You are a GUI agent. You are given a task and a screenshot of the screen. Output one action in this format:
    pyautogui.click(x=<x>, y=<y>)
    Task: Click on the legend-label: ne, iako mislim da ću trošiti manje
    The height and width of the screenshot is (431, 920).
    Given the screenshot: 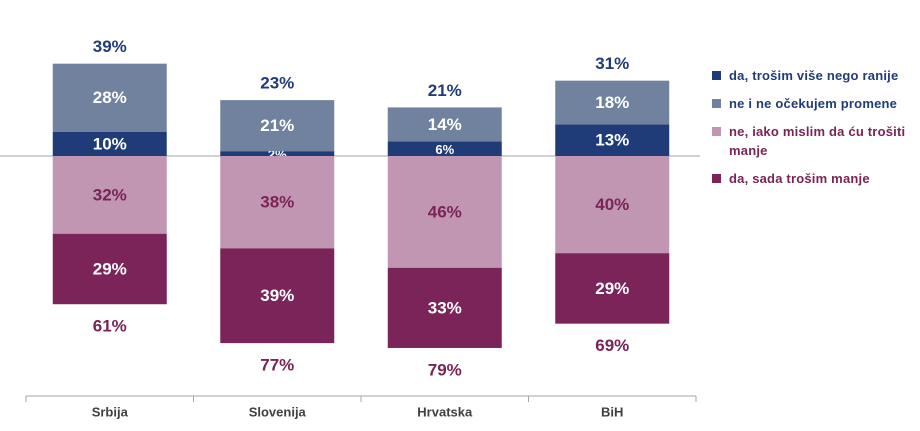 What is the action you would take?
    pyautogui.click(x=817, y=141)
    